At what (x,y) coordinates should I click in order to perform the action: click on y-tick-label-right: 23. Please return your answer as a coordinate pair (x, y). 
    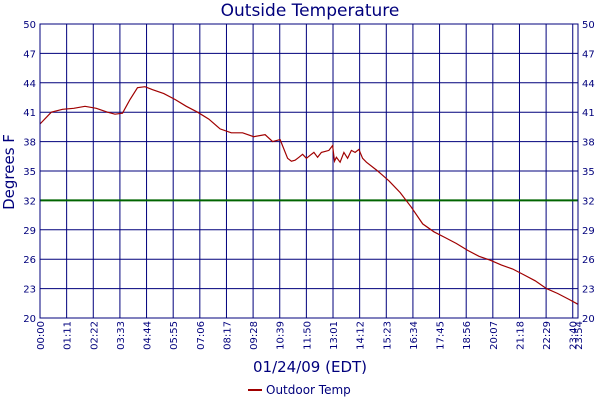
    Looking at the image, I should click on (588, 290).